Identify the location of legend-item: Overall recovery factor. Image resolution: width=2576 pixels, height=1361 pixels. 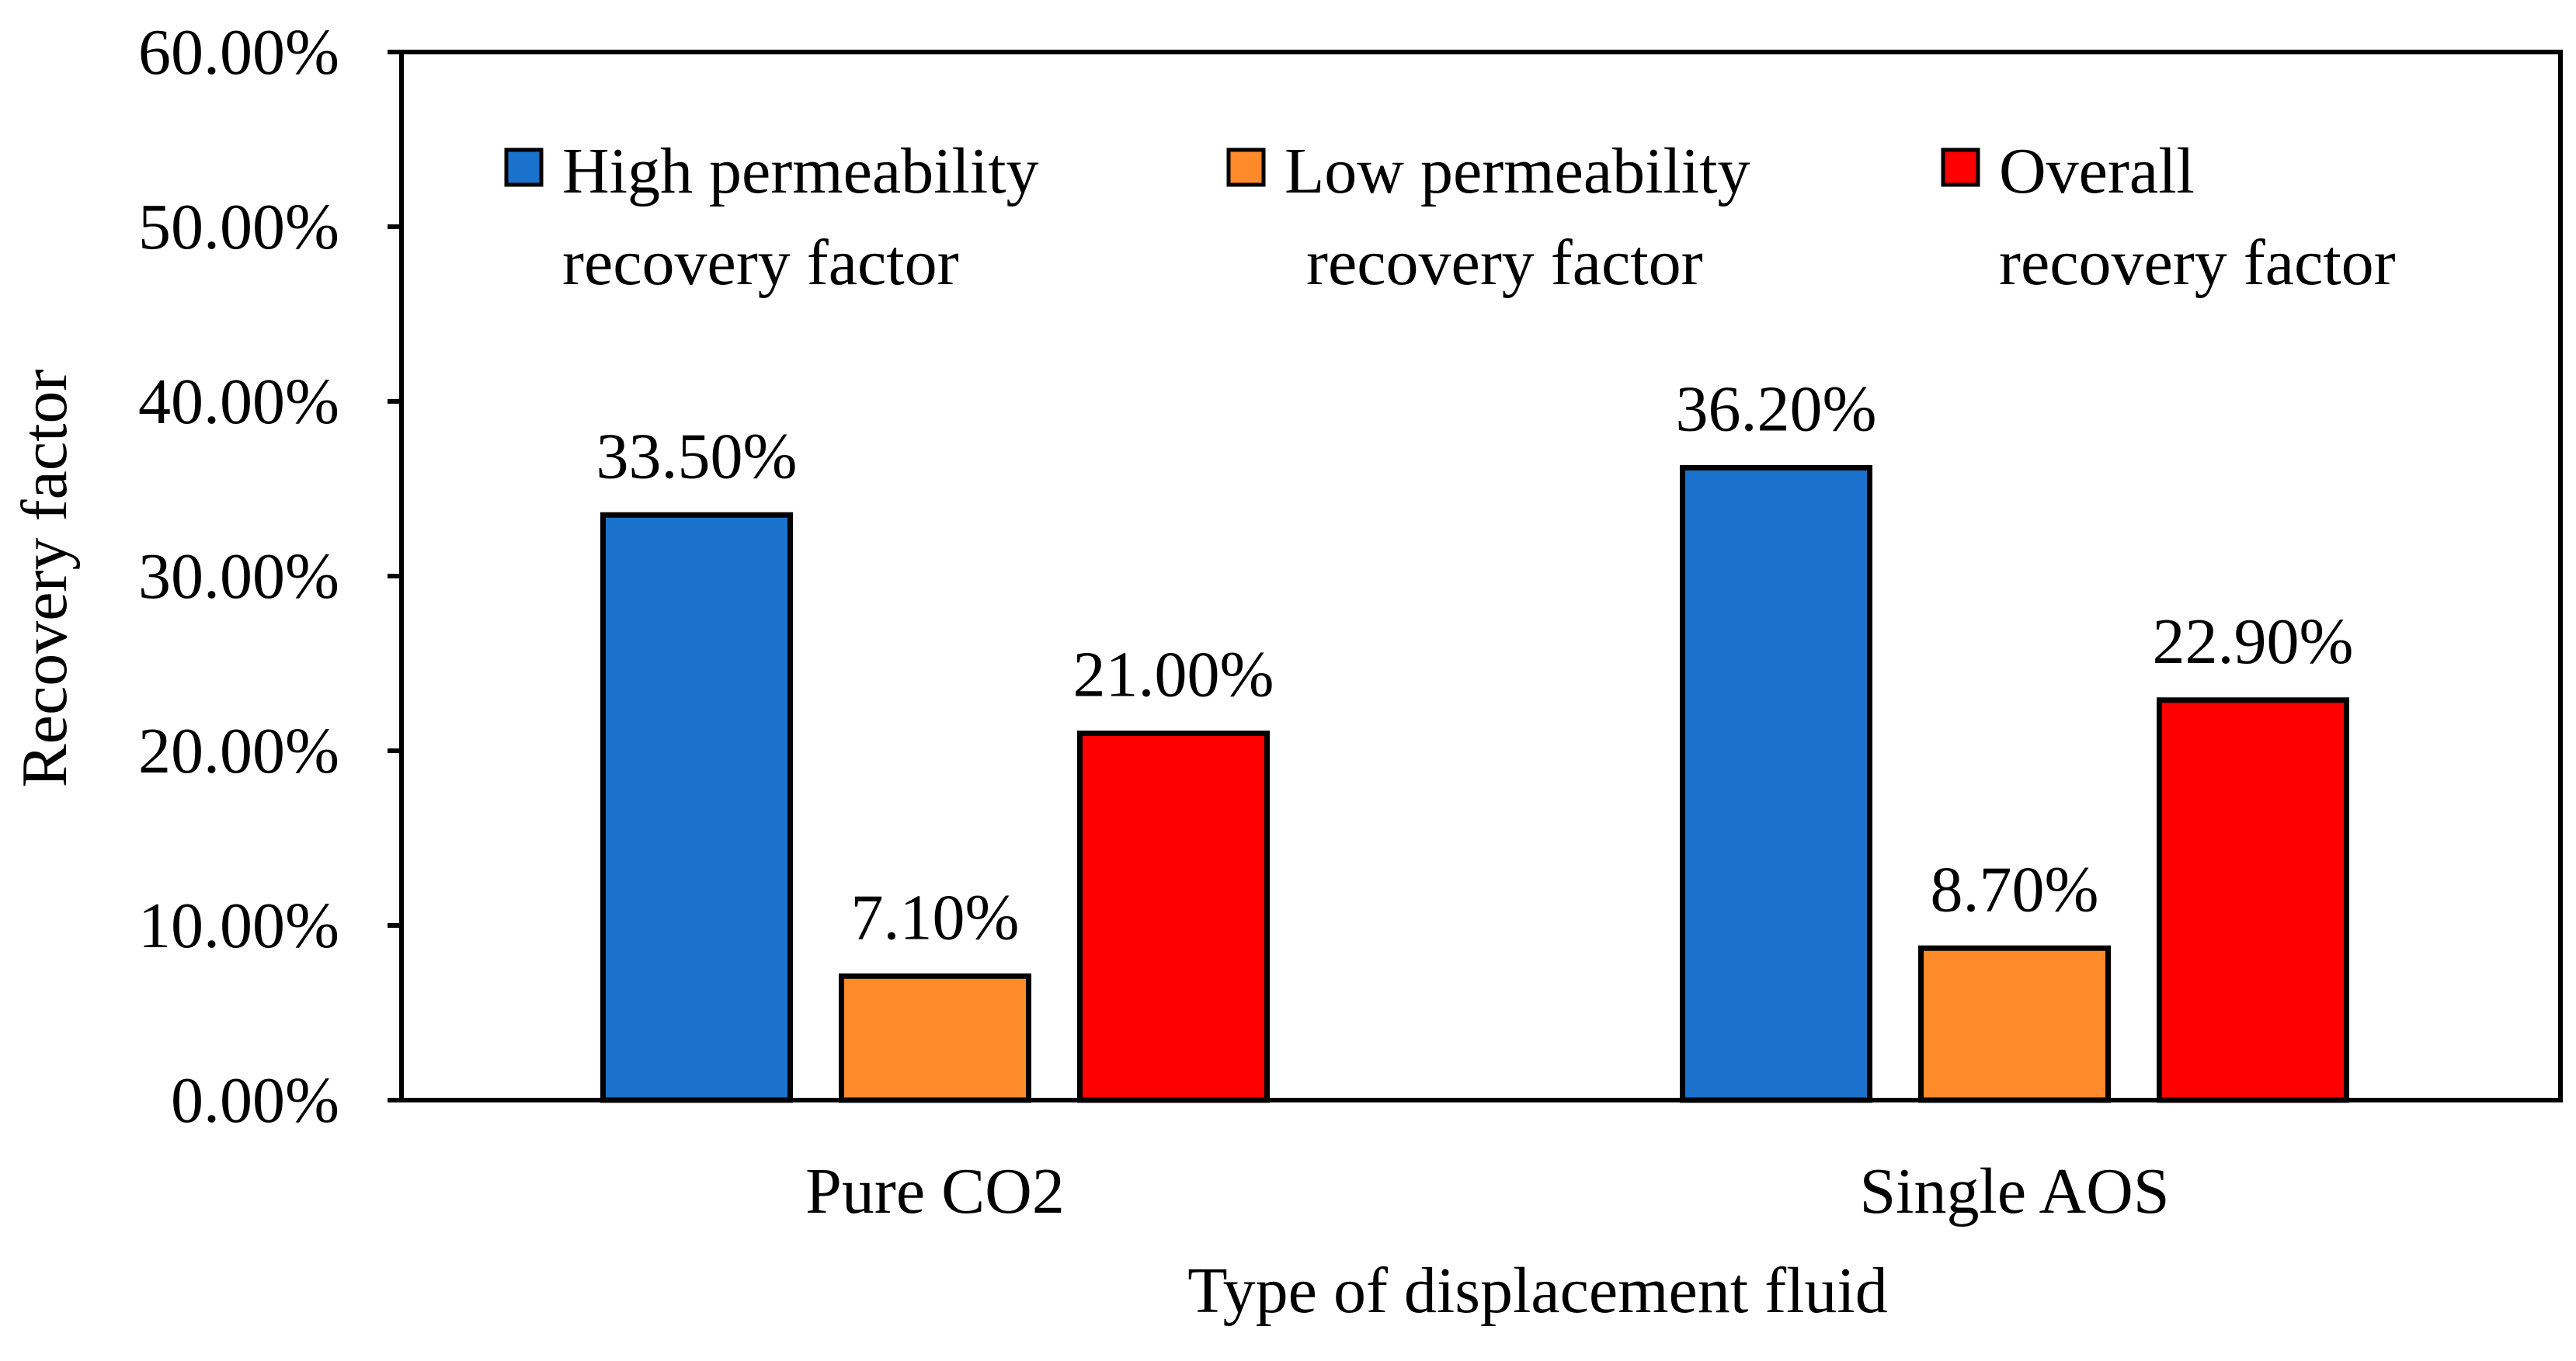
(2168, 217).